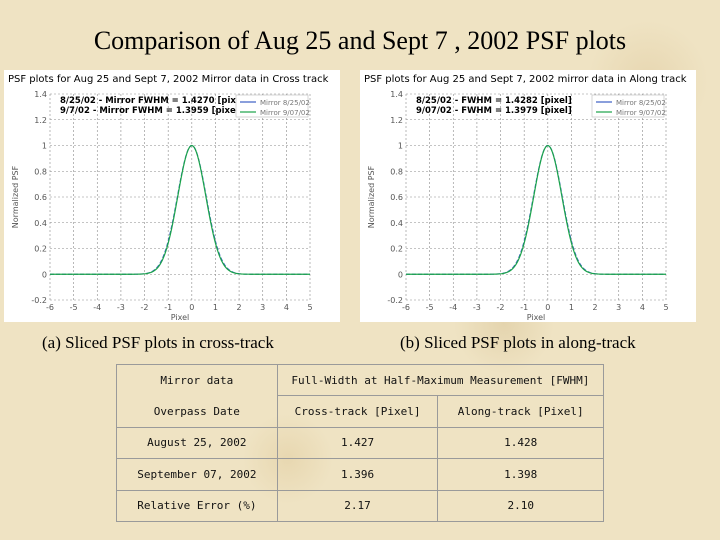 This screenshot has width=720, height=540. I want to click on caption-along-track: (b) Sliced PSF plots in along-track, so click(518, 342).